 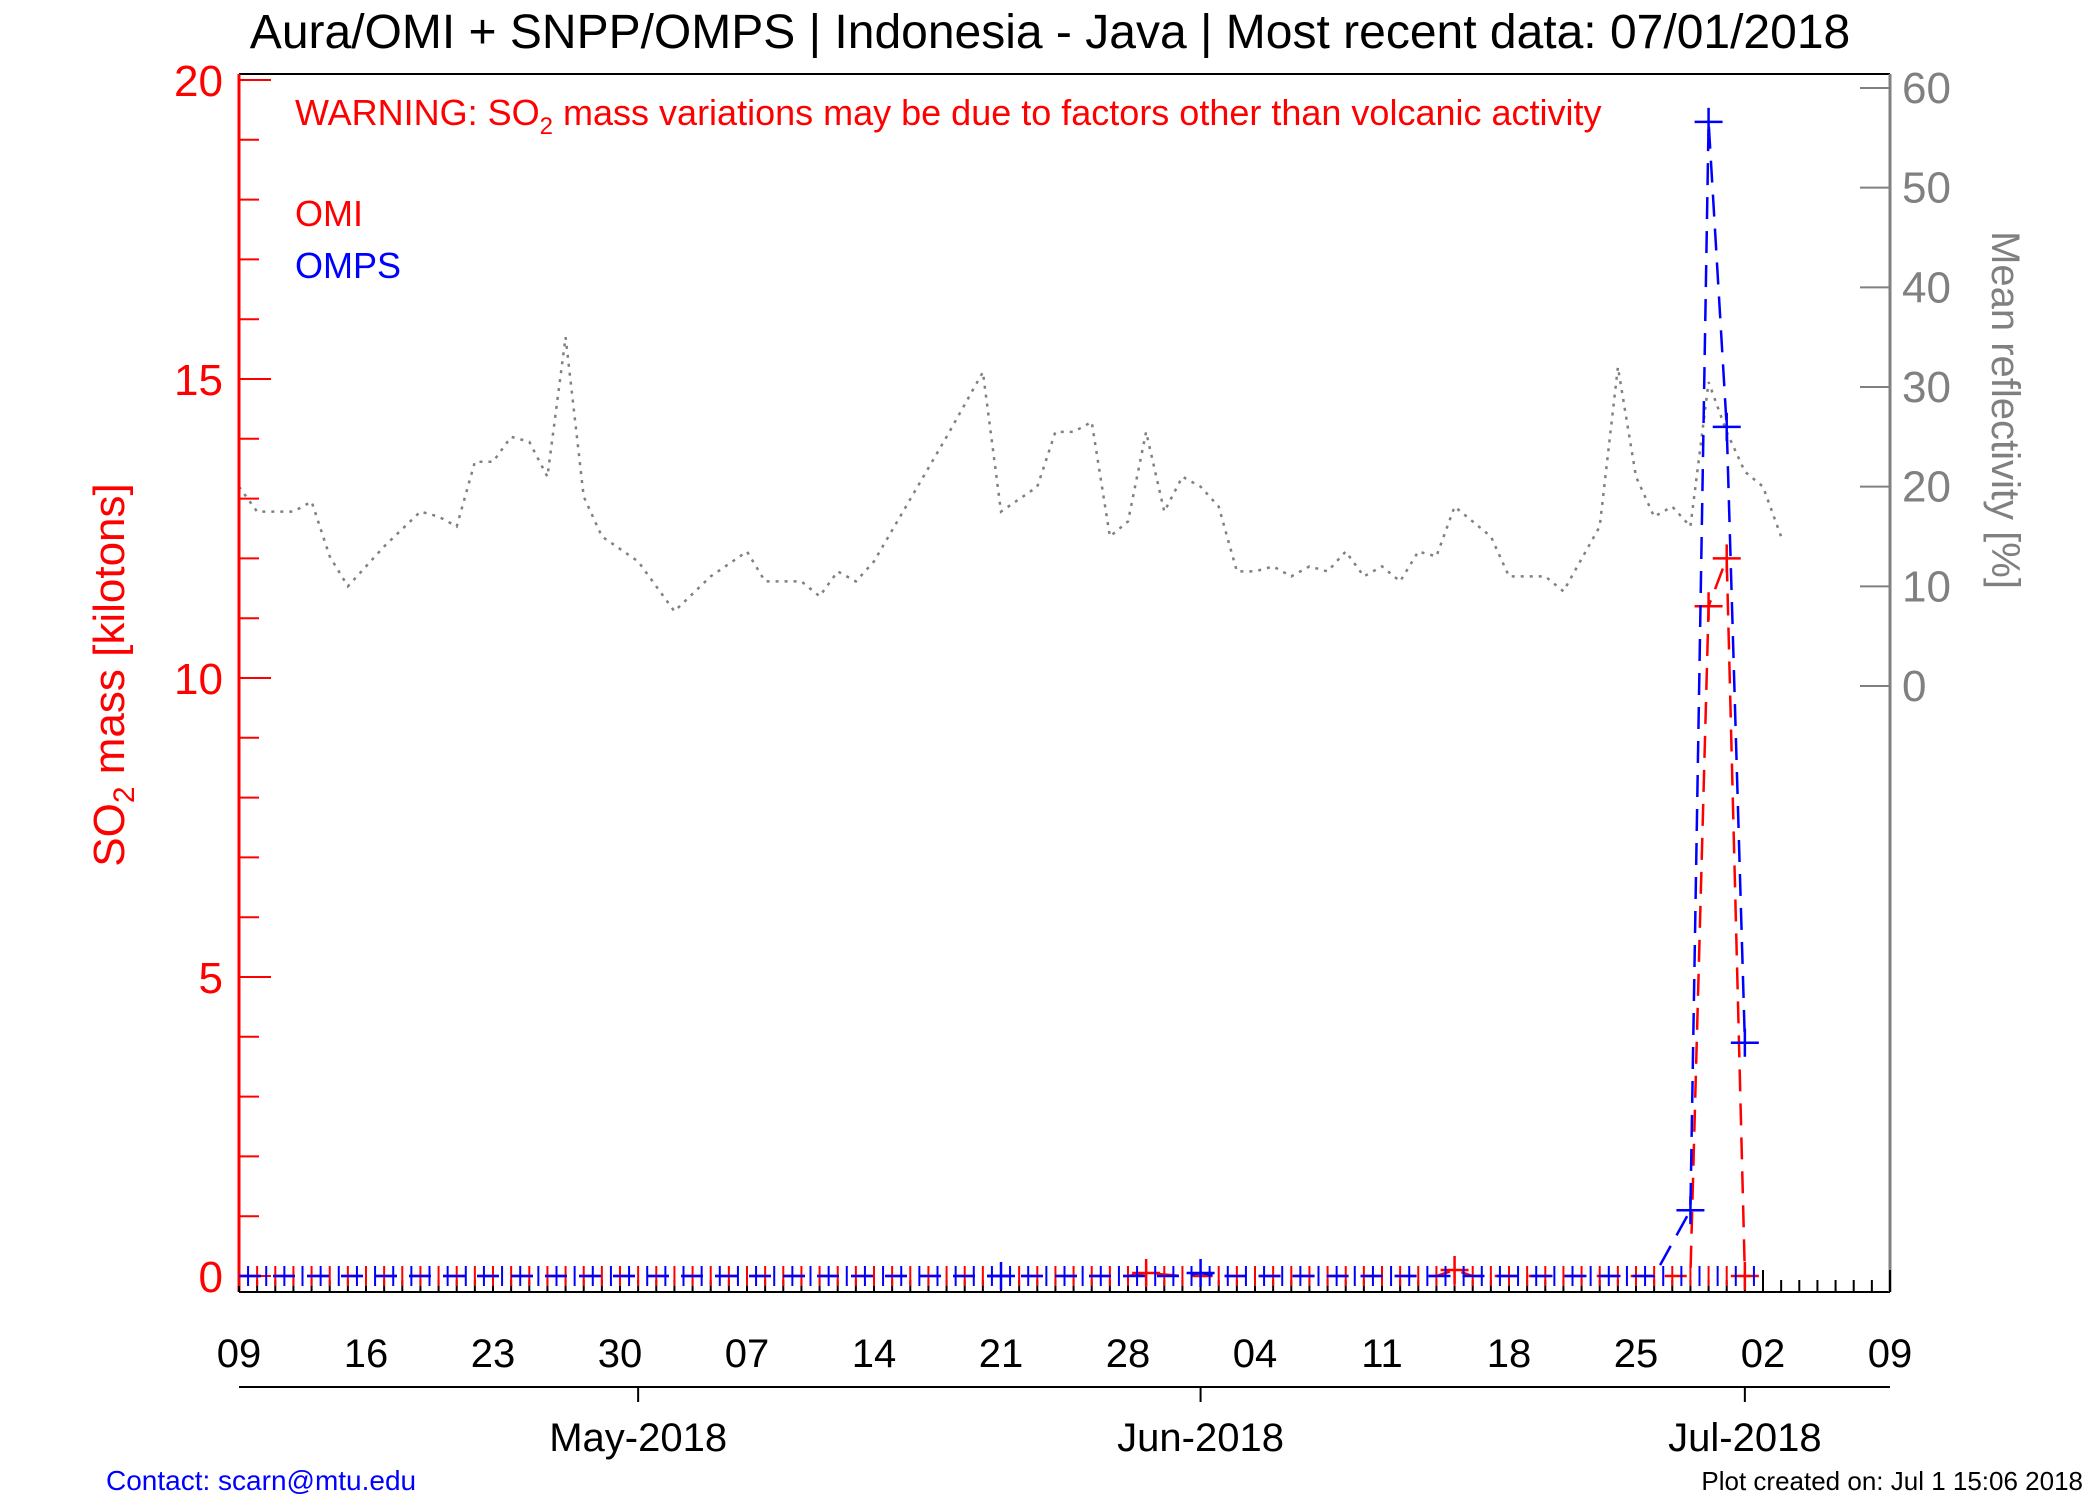 What do you see at coordinates (1763, 1354) in the screenshot?
I see `x-tick-label: 02` at bounding box center [1763, 1354].